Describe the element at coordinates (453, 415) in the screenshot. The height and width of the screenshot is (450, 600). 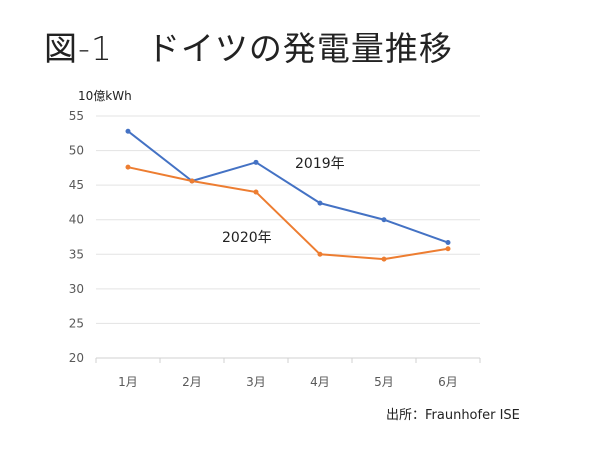
I see `source-note: 出所：Fraunhofer ISE` at that location.